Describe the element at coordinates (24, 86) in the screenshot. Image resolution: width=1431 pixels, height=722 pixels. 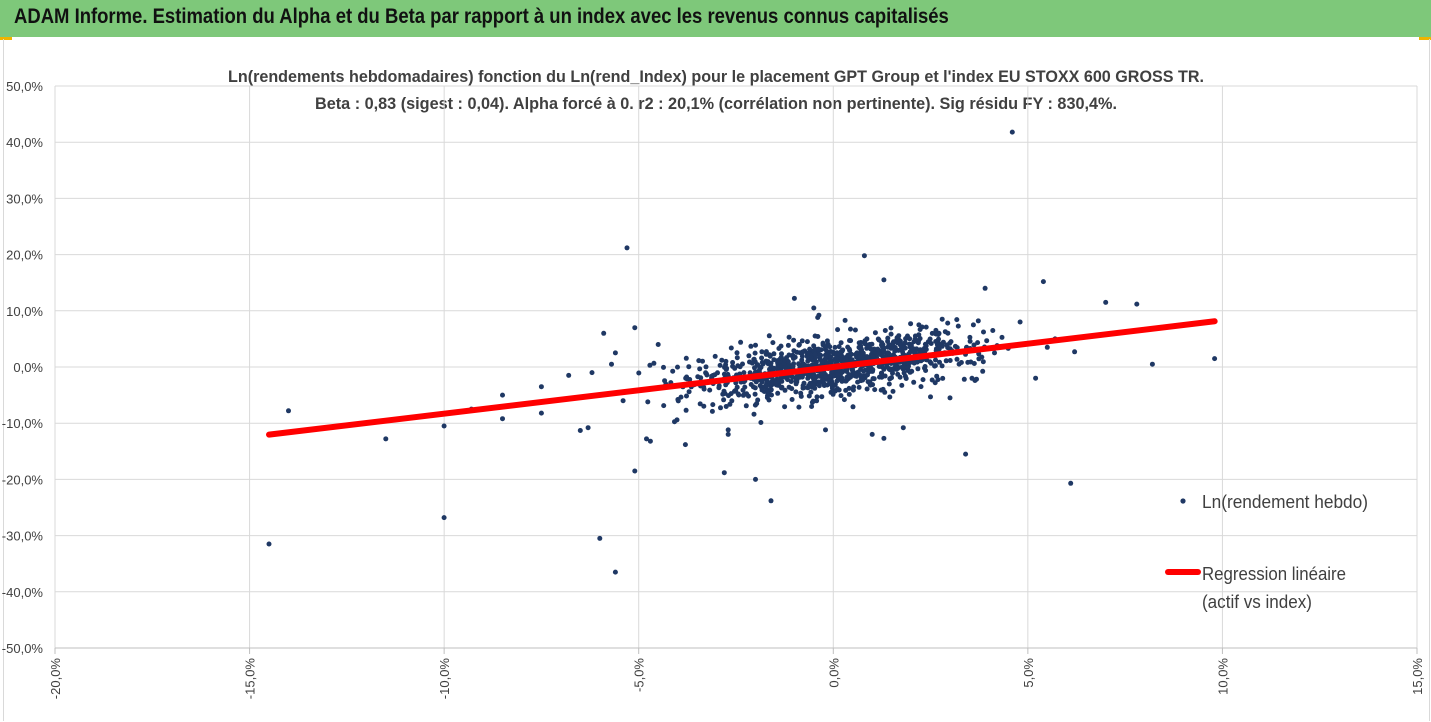
I see `y-tick-label: 50,0%` at that location.